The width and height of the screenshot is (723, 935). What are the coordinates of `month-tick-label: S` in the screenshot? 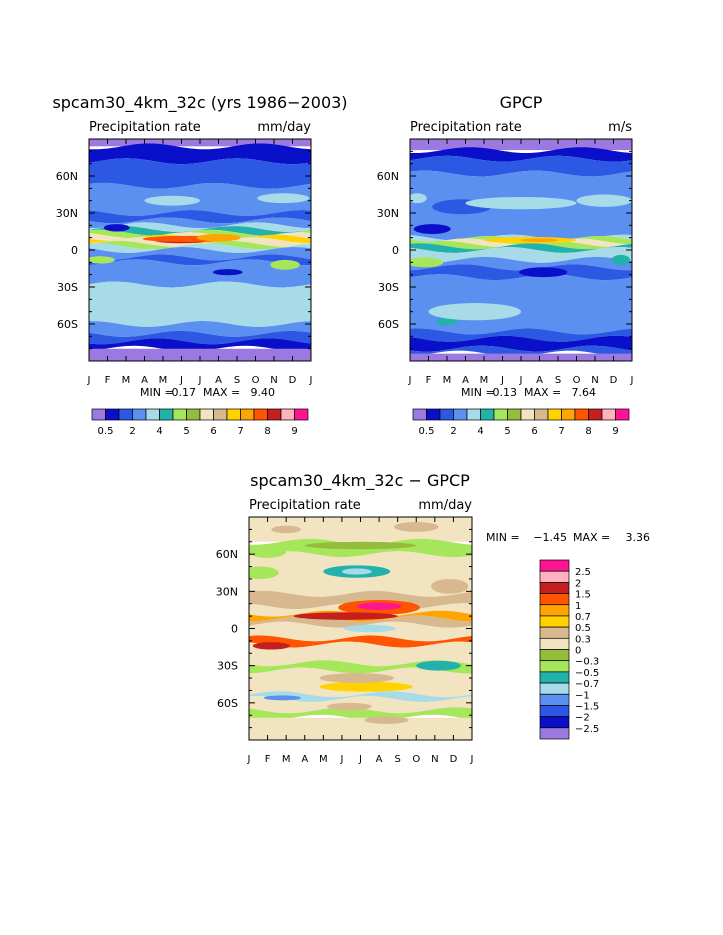 It's located at (237, 380).